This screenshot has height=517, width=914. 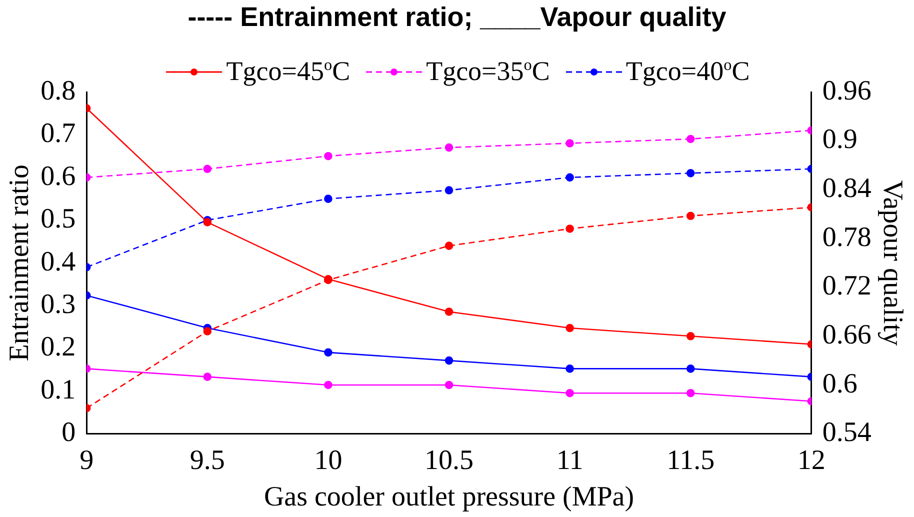 What do you see at coordinates (207, 460) in the screenshot?
I see `x-tick-label: 9.5` at bounding box center [207, 460].